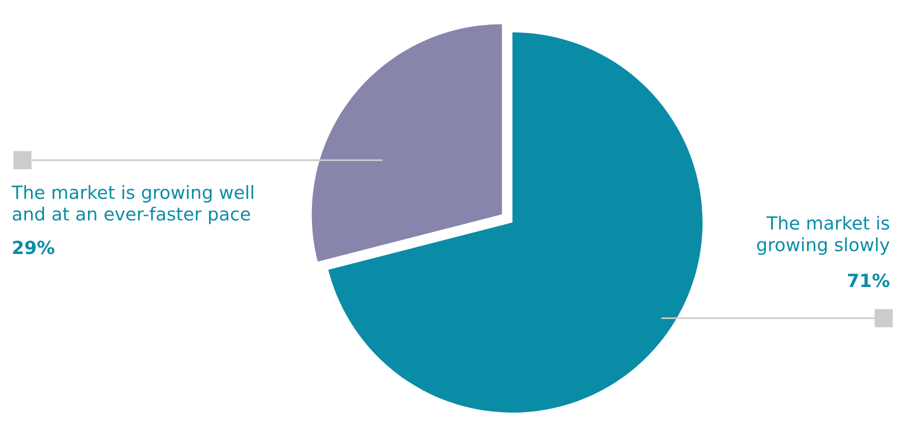 This screenshot has width=899, height=445. What do you see at coordinates (133, 204) in the screenshot?
I see `slice-label: The market is growing well and at an ever-faster pace` at bounding box center [133, 204].